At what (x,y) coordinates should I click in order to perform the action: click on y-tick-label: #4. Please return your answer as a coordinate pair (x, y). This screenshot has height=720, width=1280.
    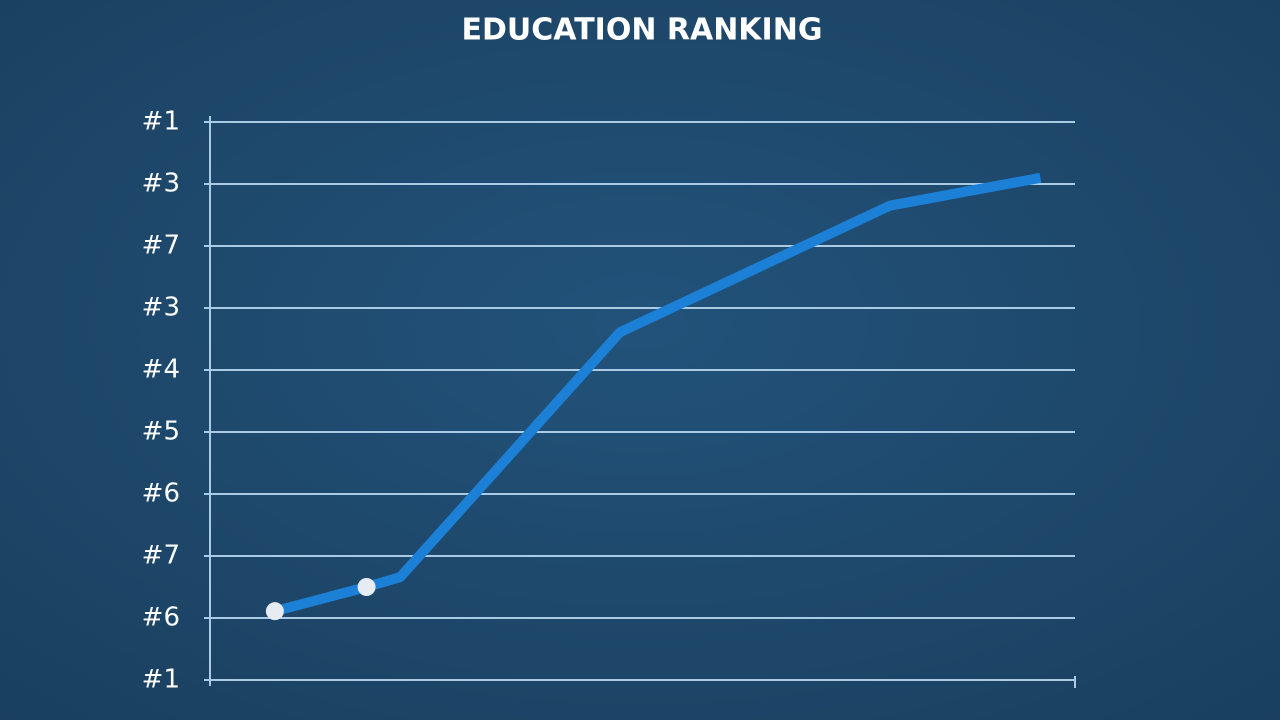
    Looking at the image, I should click on (161, 370).